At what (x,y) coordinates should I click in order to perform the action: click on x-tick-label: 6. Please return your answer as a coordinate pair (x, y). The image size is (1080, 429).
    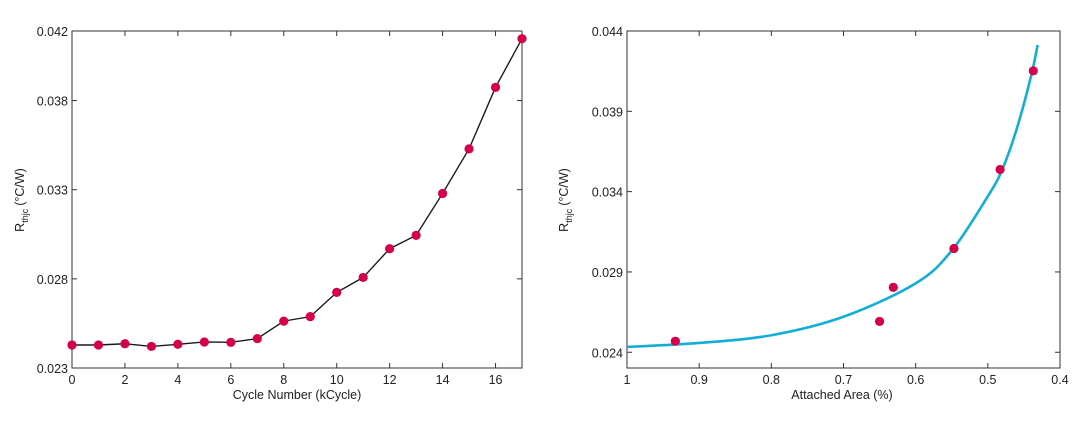
    Looking at the image, I should click on (230, 380).